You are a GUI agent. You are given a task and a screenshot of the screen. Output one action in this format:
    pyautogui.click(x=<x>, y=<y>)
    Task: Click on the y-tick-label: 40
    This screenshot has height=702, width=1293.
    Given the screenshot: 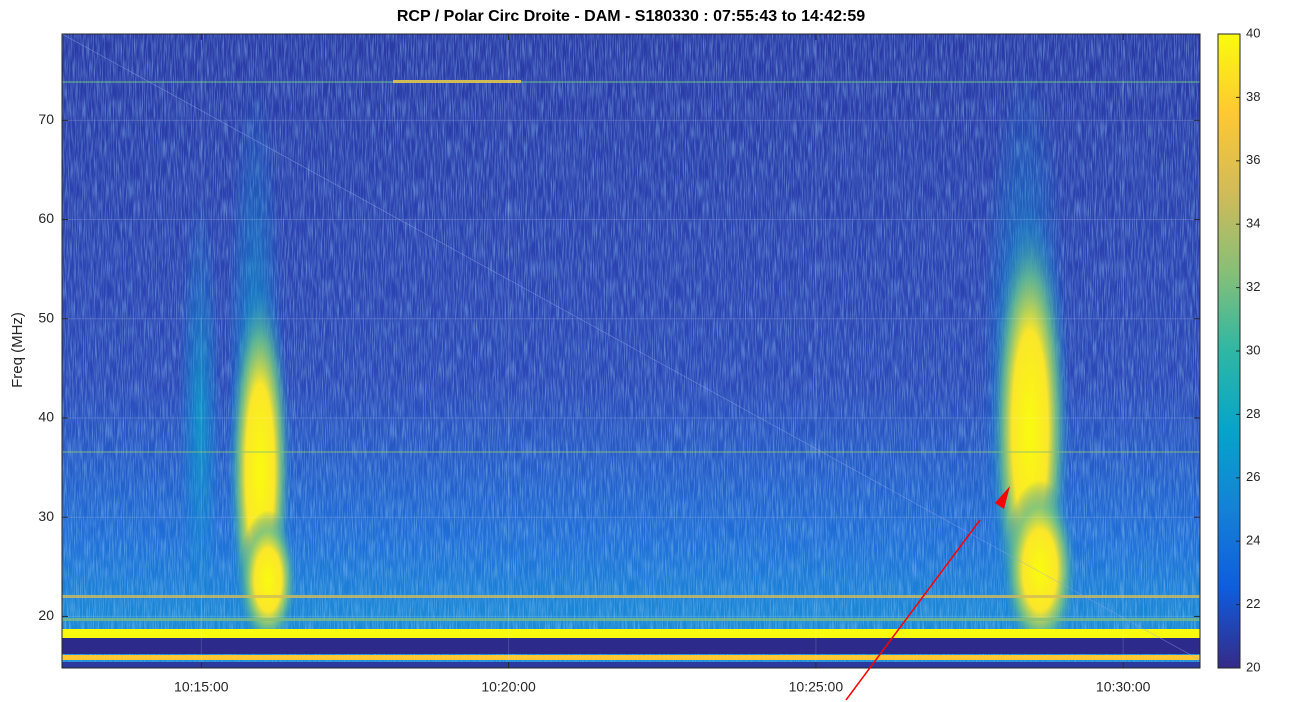 What is the action you would take?
    pyautogui.click(x=46, y=417)
    